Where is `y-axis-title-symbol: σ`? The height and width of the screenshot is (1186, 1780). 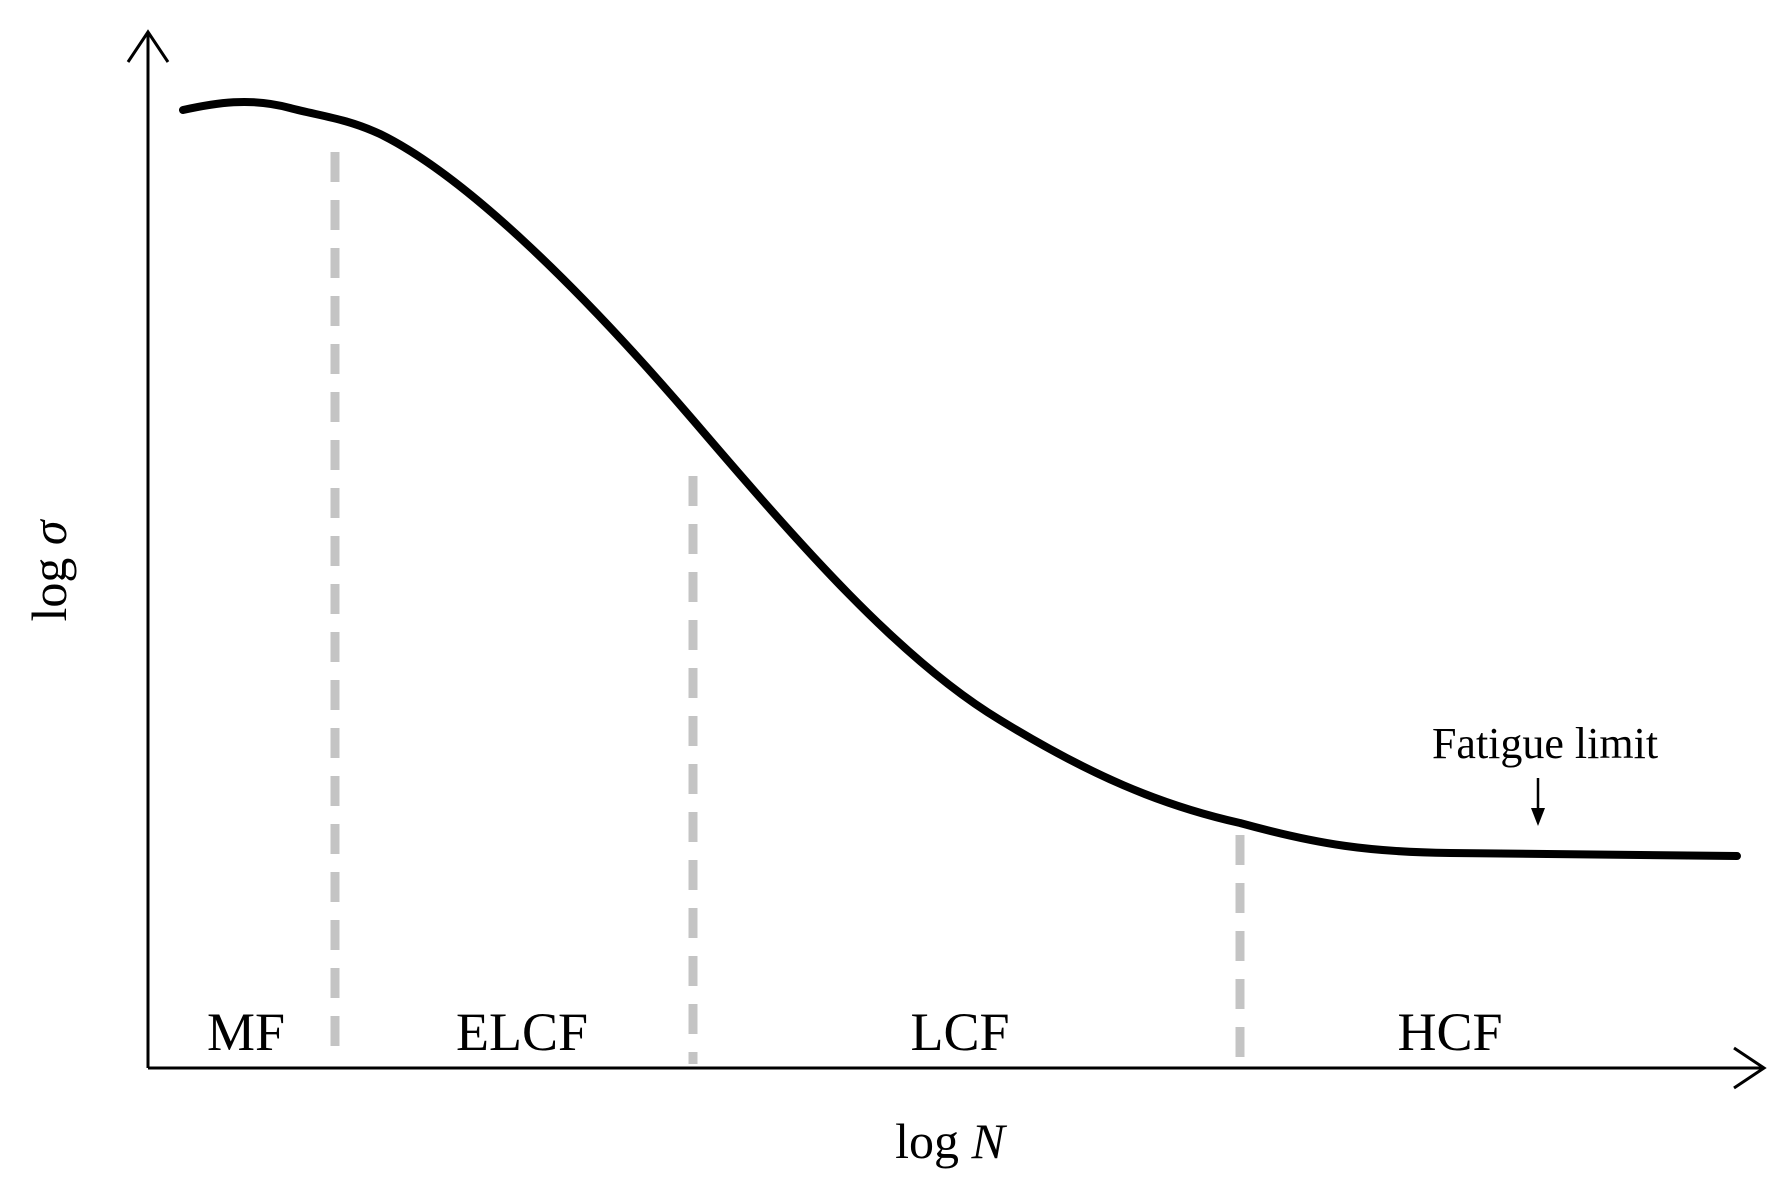 y-axis-title-symbol: σ is located at coordinates (49, 531).